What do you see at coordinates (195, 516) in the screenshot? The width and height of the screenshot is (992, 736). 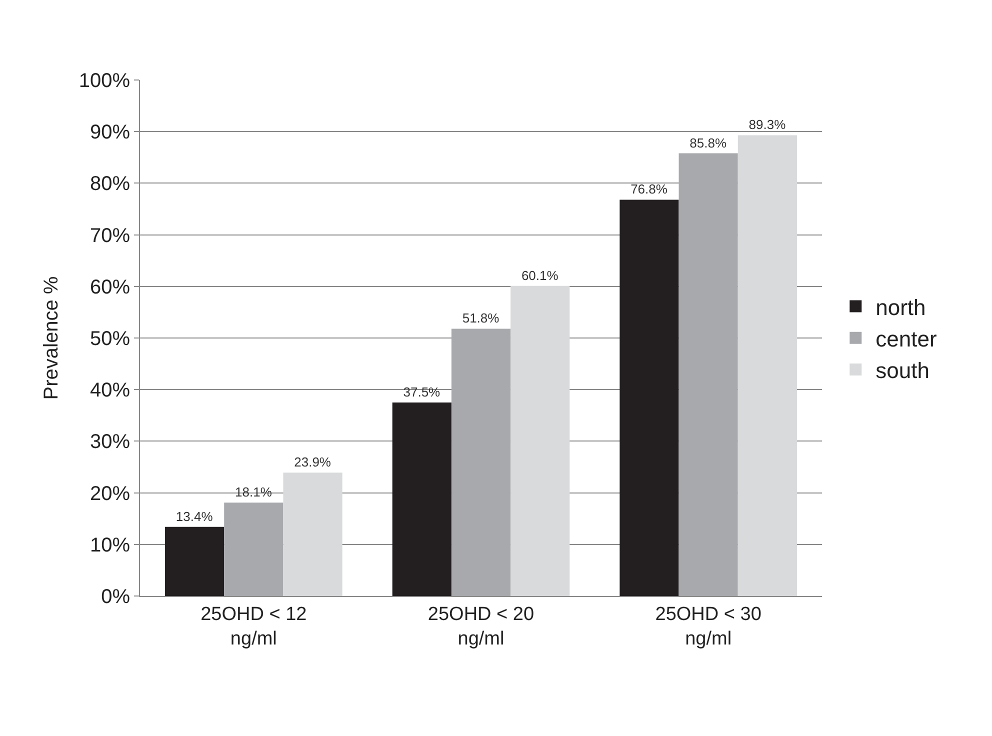 I see `data-label: 13.4%` at bounding box center [195, 516].